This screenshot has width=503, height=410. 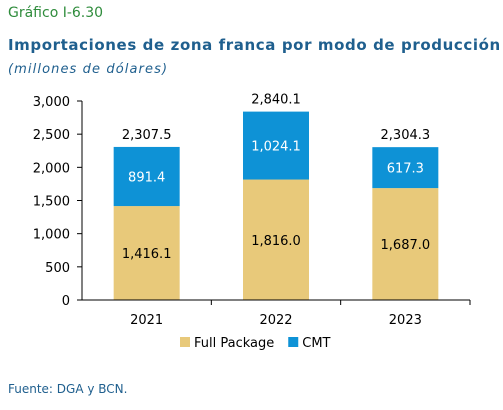 I want to click on total-value-label: 2,307.5, so click(x=147, y=135).